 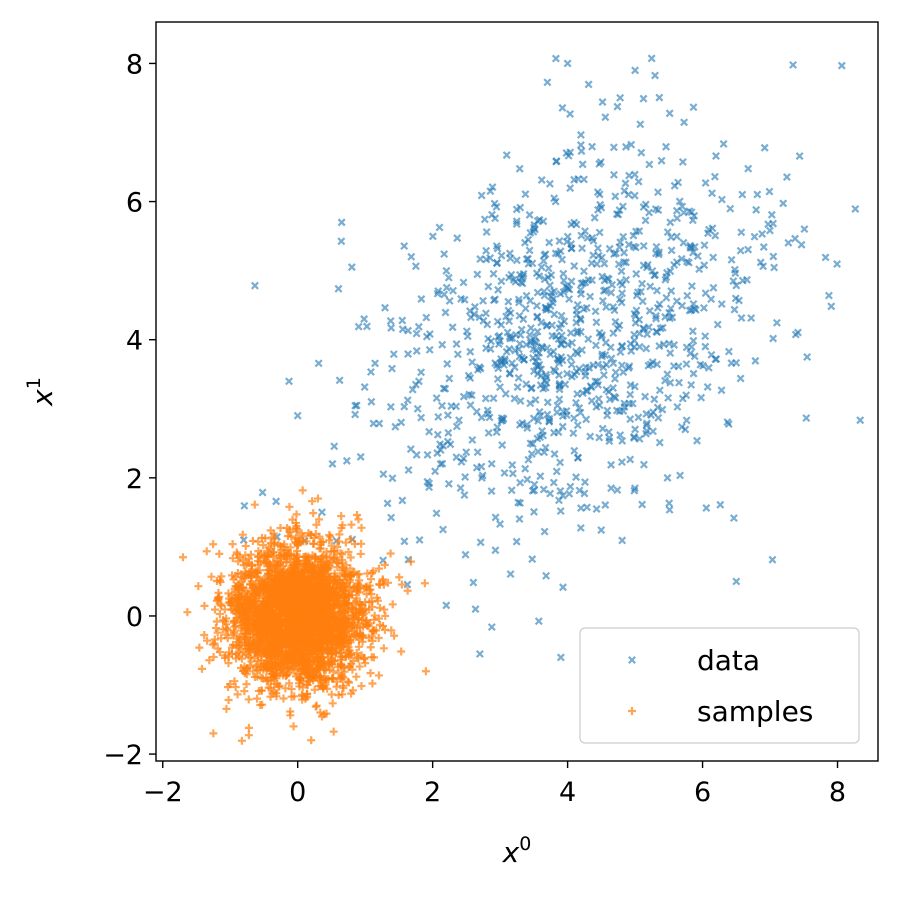 I want to click on legend-marker-data, so click(x=632, y=660).